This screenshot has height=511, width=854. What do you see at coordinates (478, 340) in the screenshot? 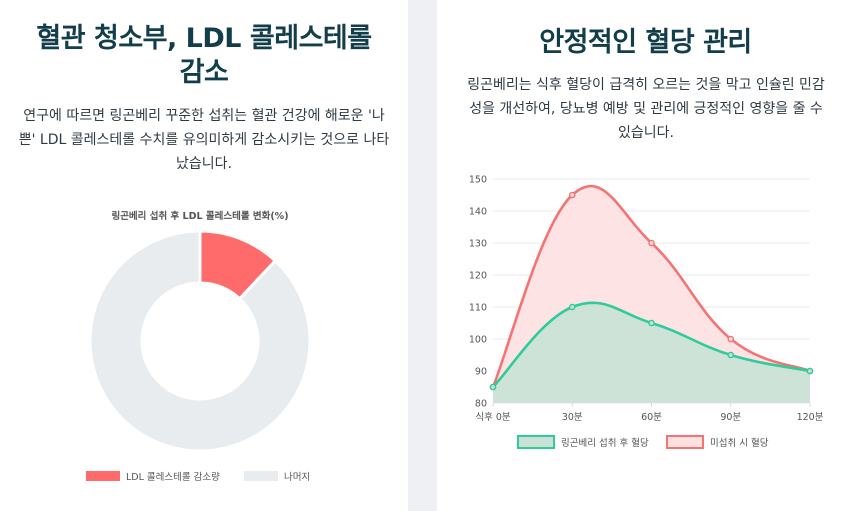
I see `y-tick-label-2: 100` at bounding box center [478, 340].